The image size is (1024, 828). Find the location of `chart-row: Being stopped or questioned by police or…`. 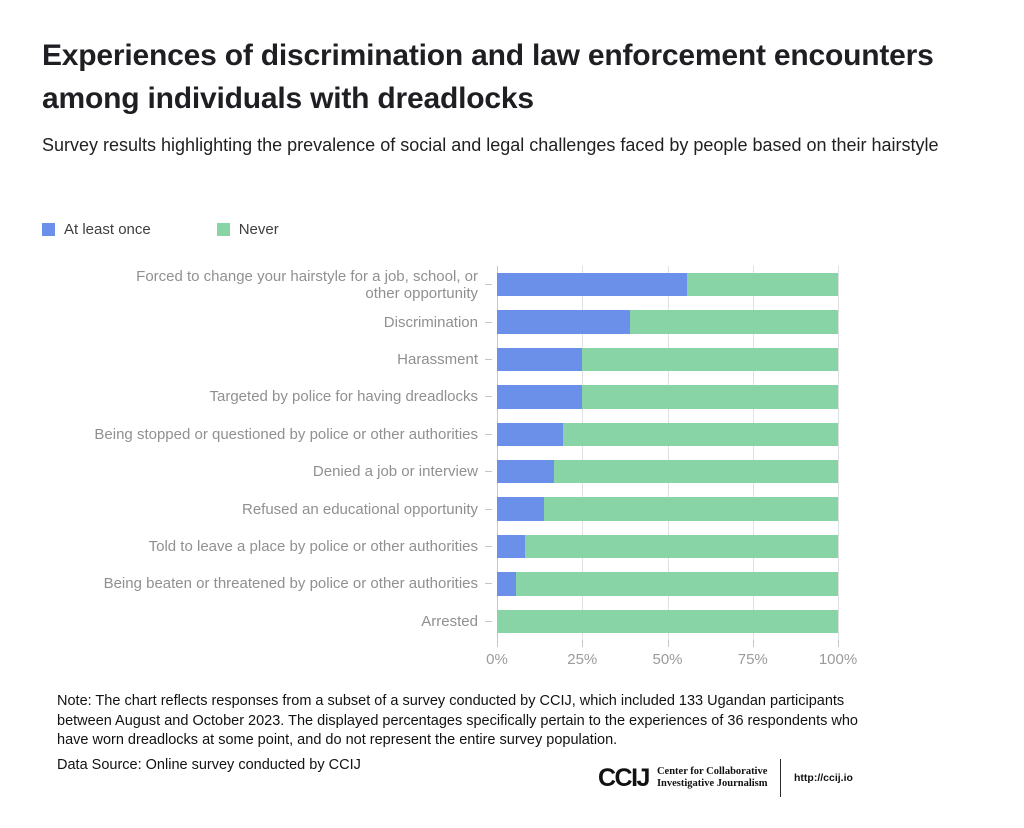

chart-row: Being stopped or questioned by police or… is located at coordinates (512, 434).